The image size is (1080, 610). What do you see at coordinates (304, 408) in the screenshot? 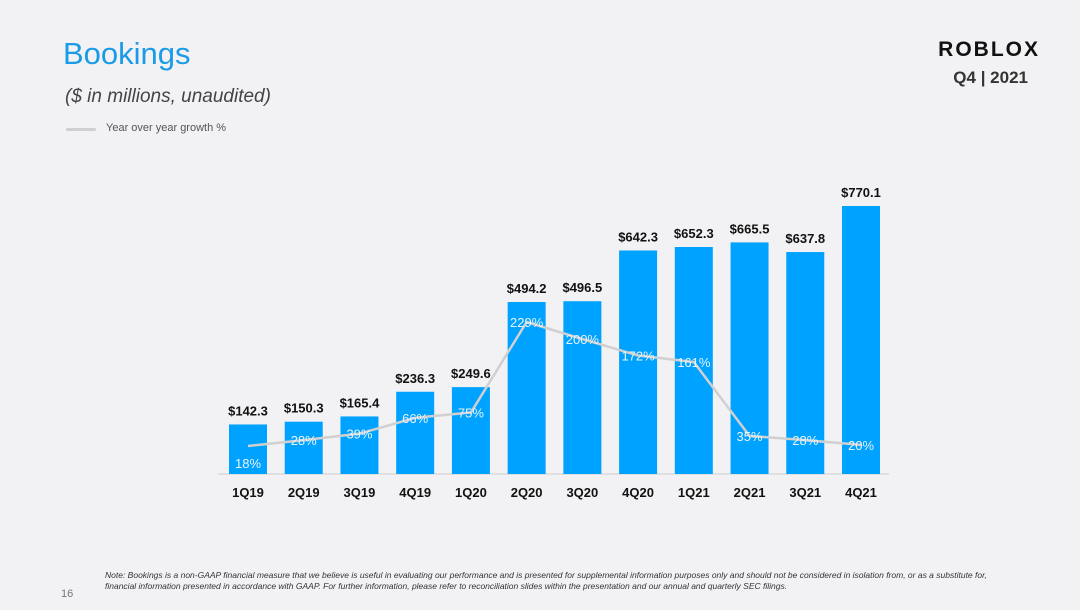
I see `bar-value-label: $150.3` at bounding box center [304, 408].